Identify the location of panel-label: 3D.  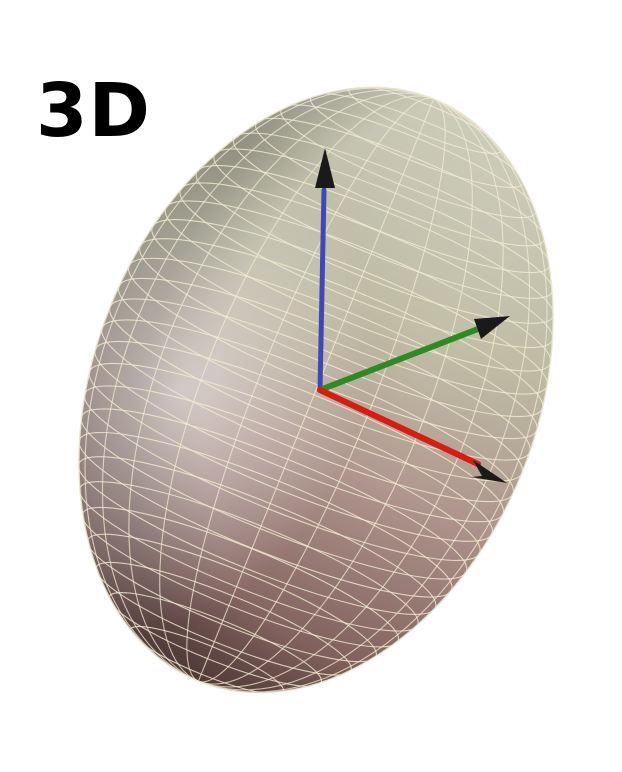
(93, 111).